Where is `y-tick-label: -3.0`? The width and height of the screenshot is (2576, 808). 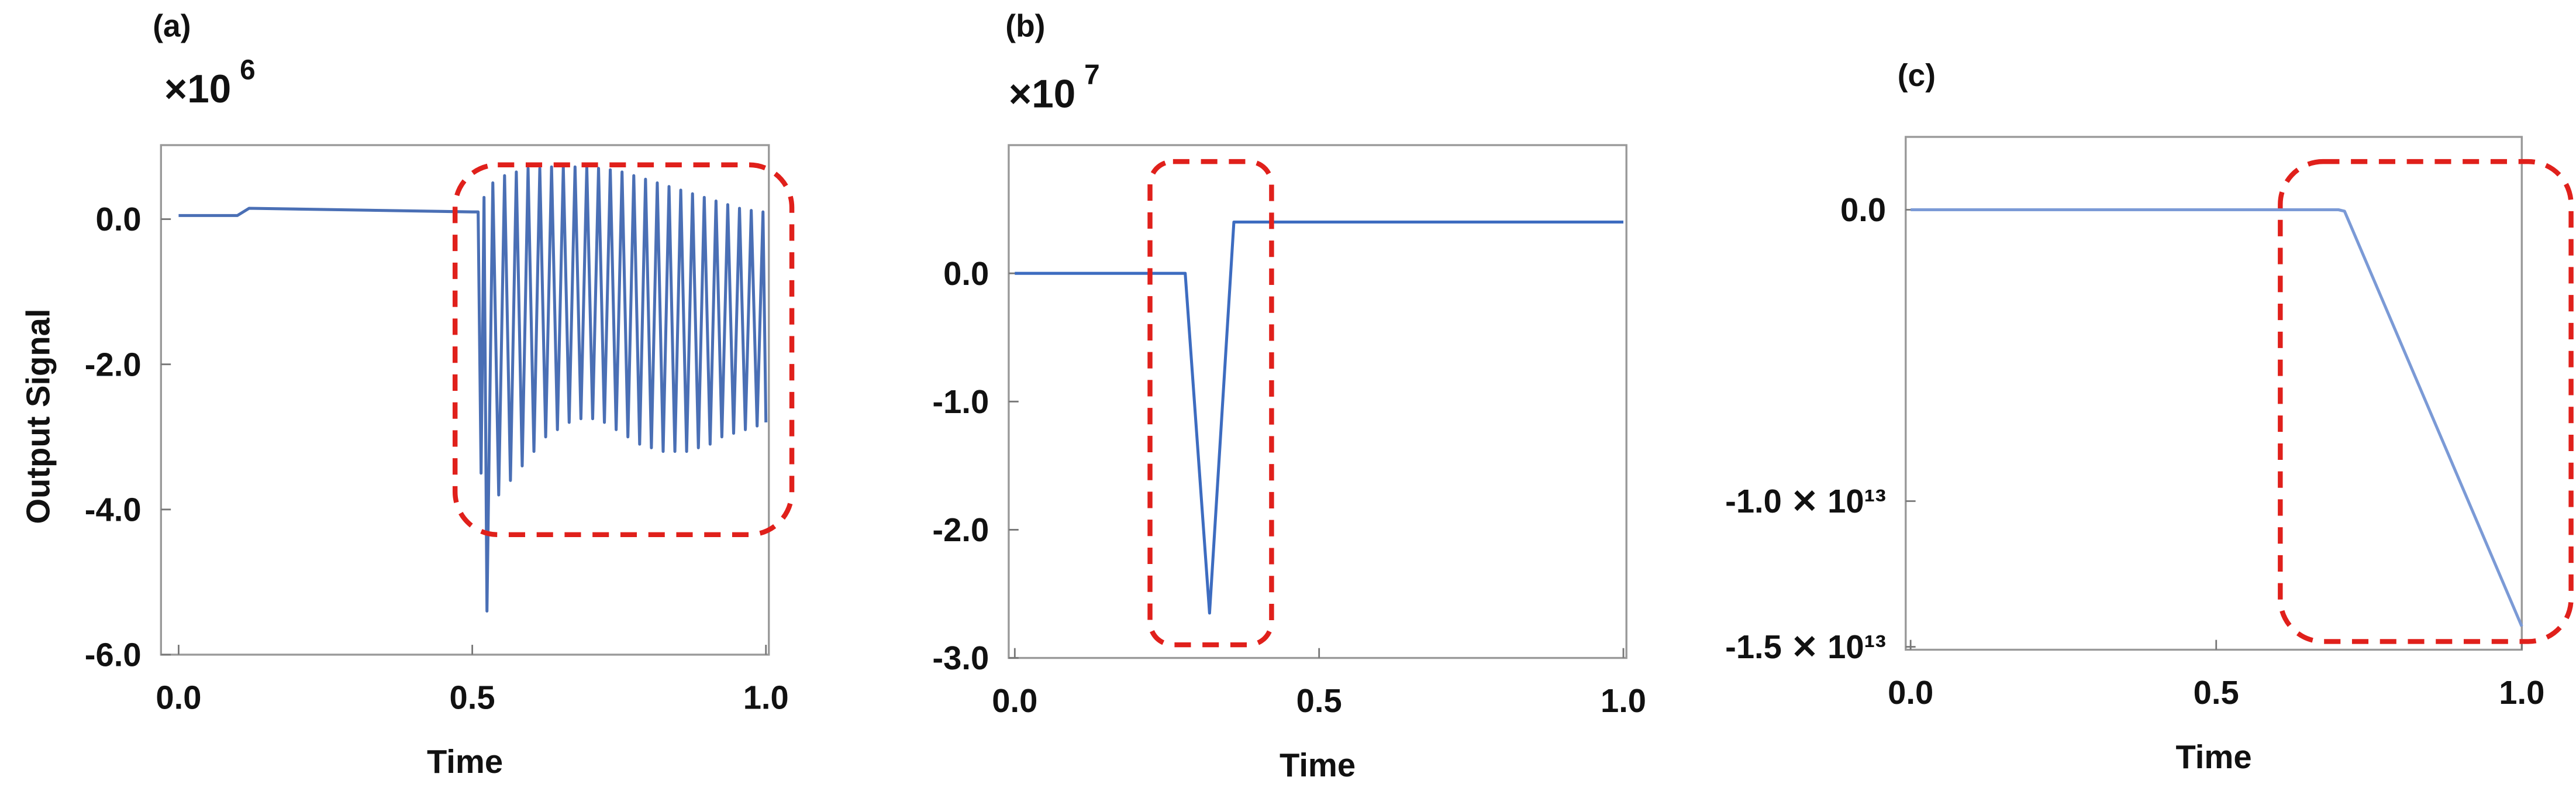 y-tick-label: -3.0 is located at coordinates (961, 657).